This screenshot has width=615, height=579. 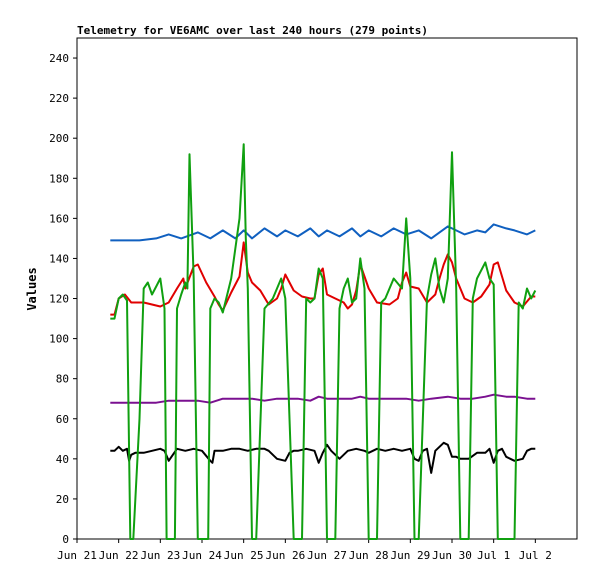 I want to click on y-tick-label: 80, so click(x=62, y=379).